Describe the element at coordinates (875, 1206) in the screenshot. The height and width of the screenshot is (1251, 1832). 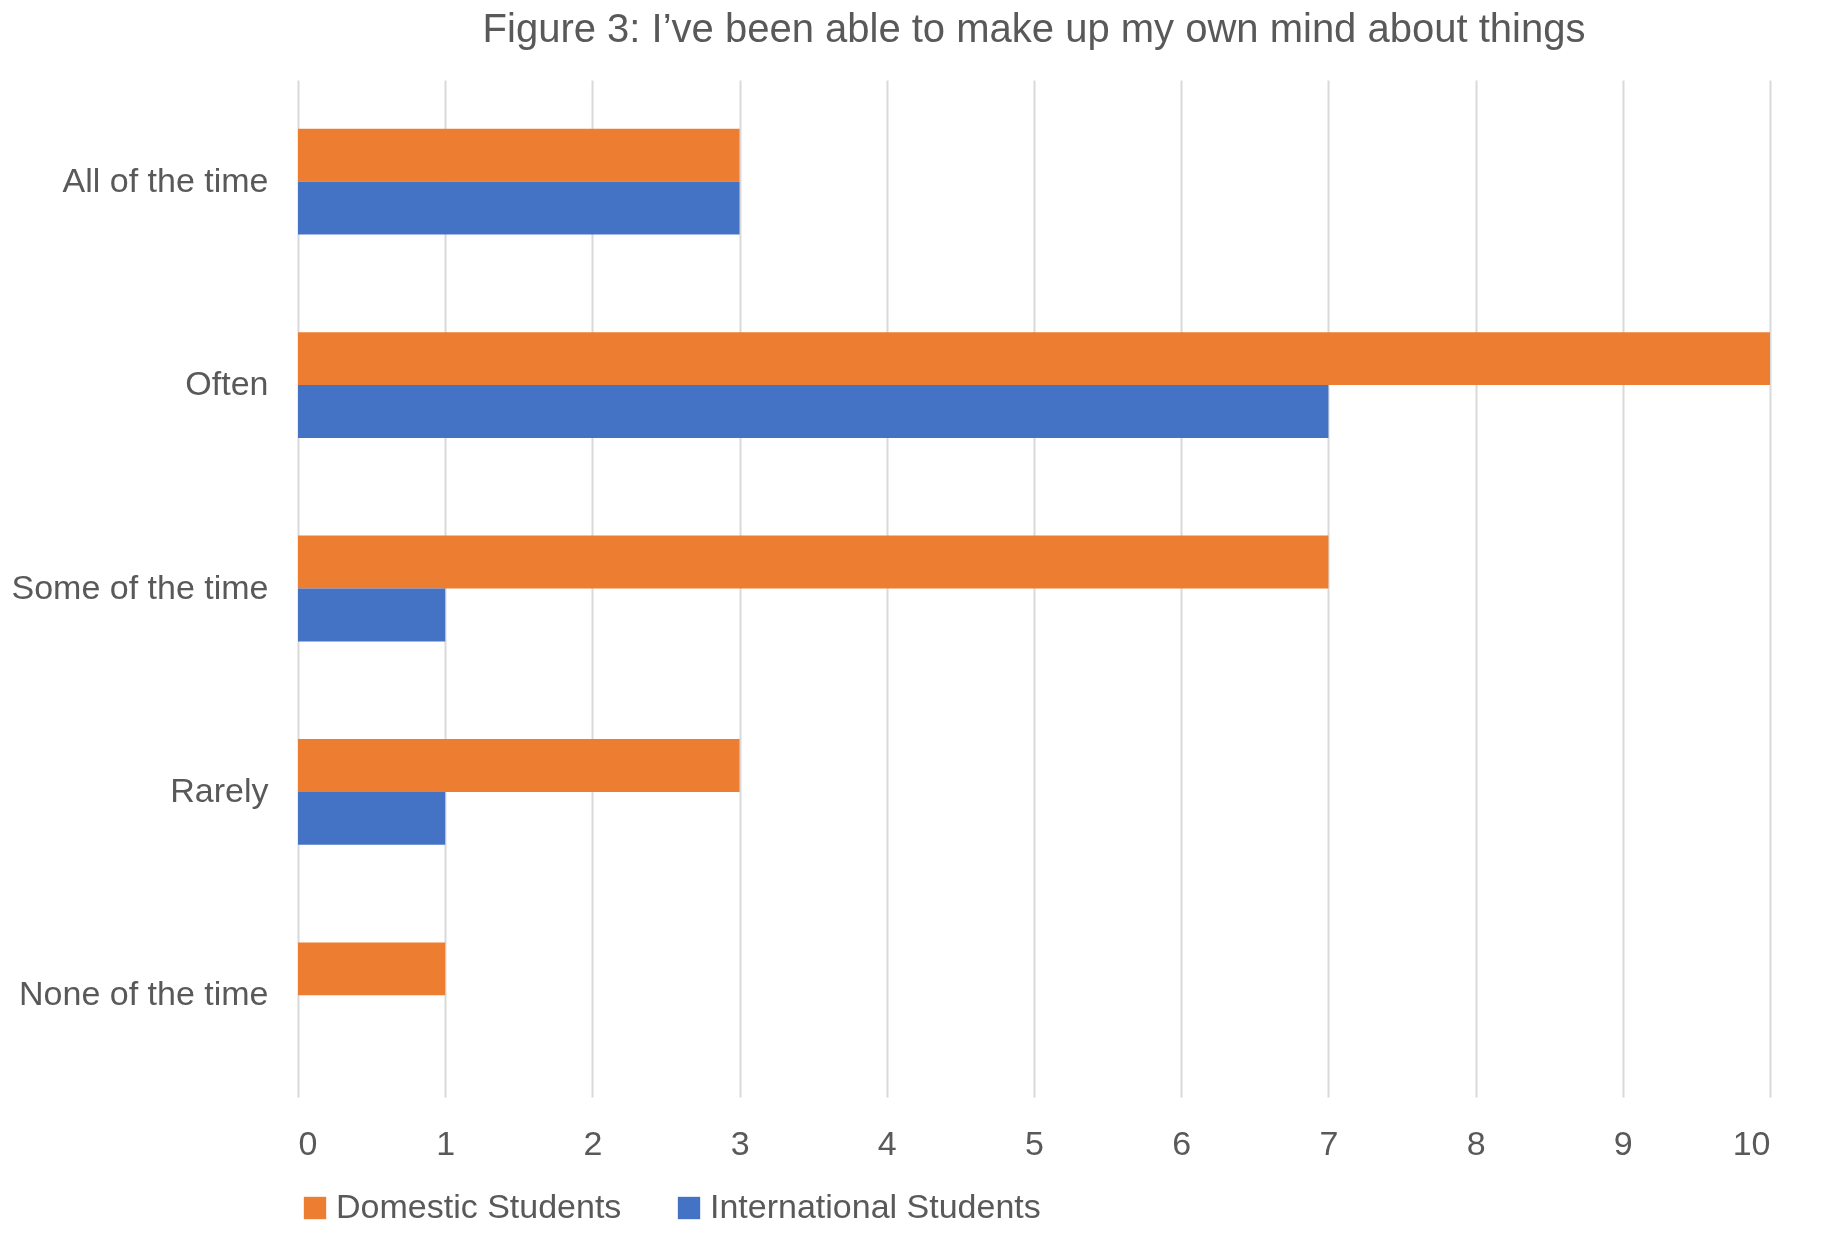
I see `legend-label: International Students` at that location.